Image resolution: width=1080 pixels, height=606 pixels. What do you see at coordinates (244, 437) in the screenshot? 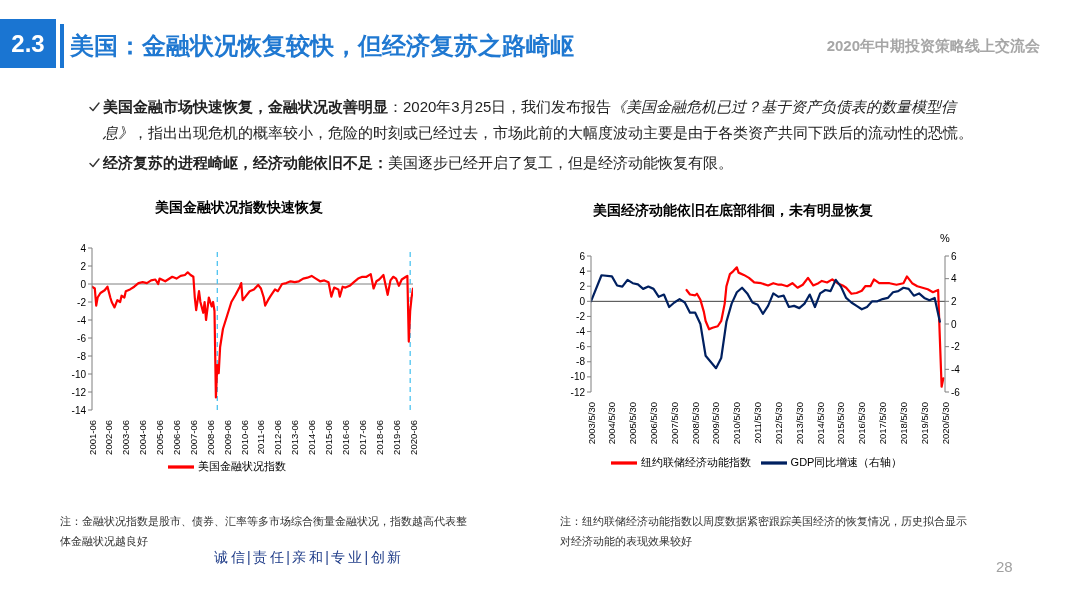
I see `x-tick-label: 2010-06` at bounding box center [244, 437].